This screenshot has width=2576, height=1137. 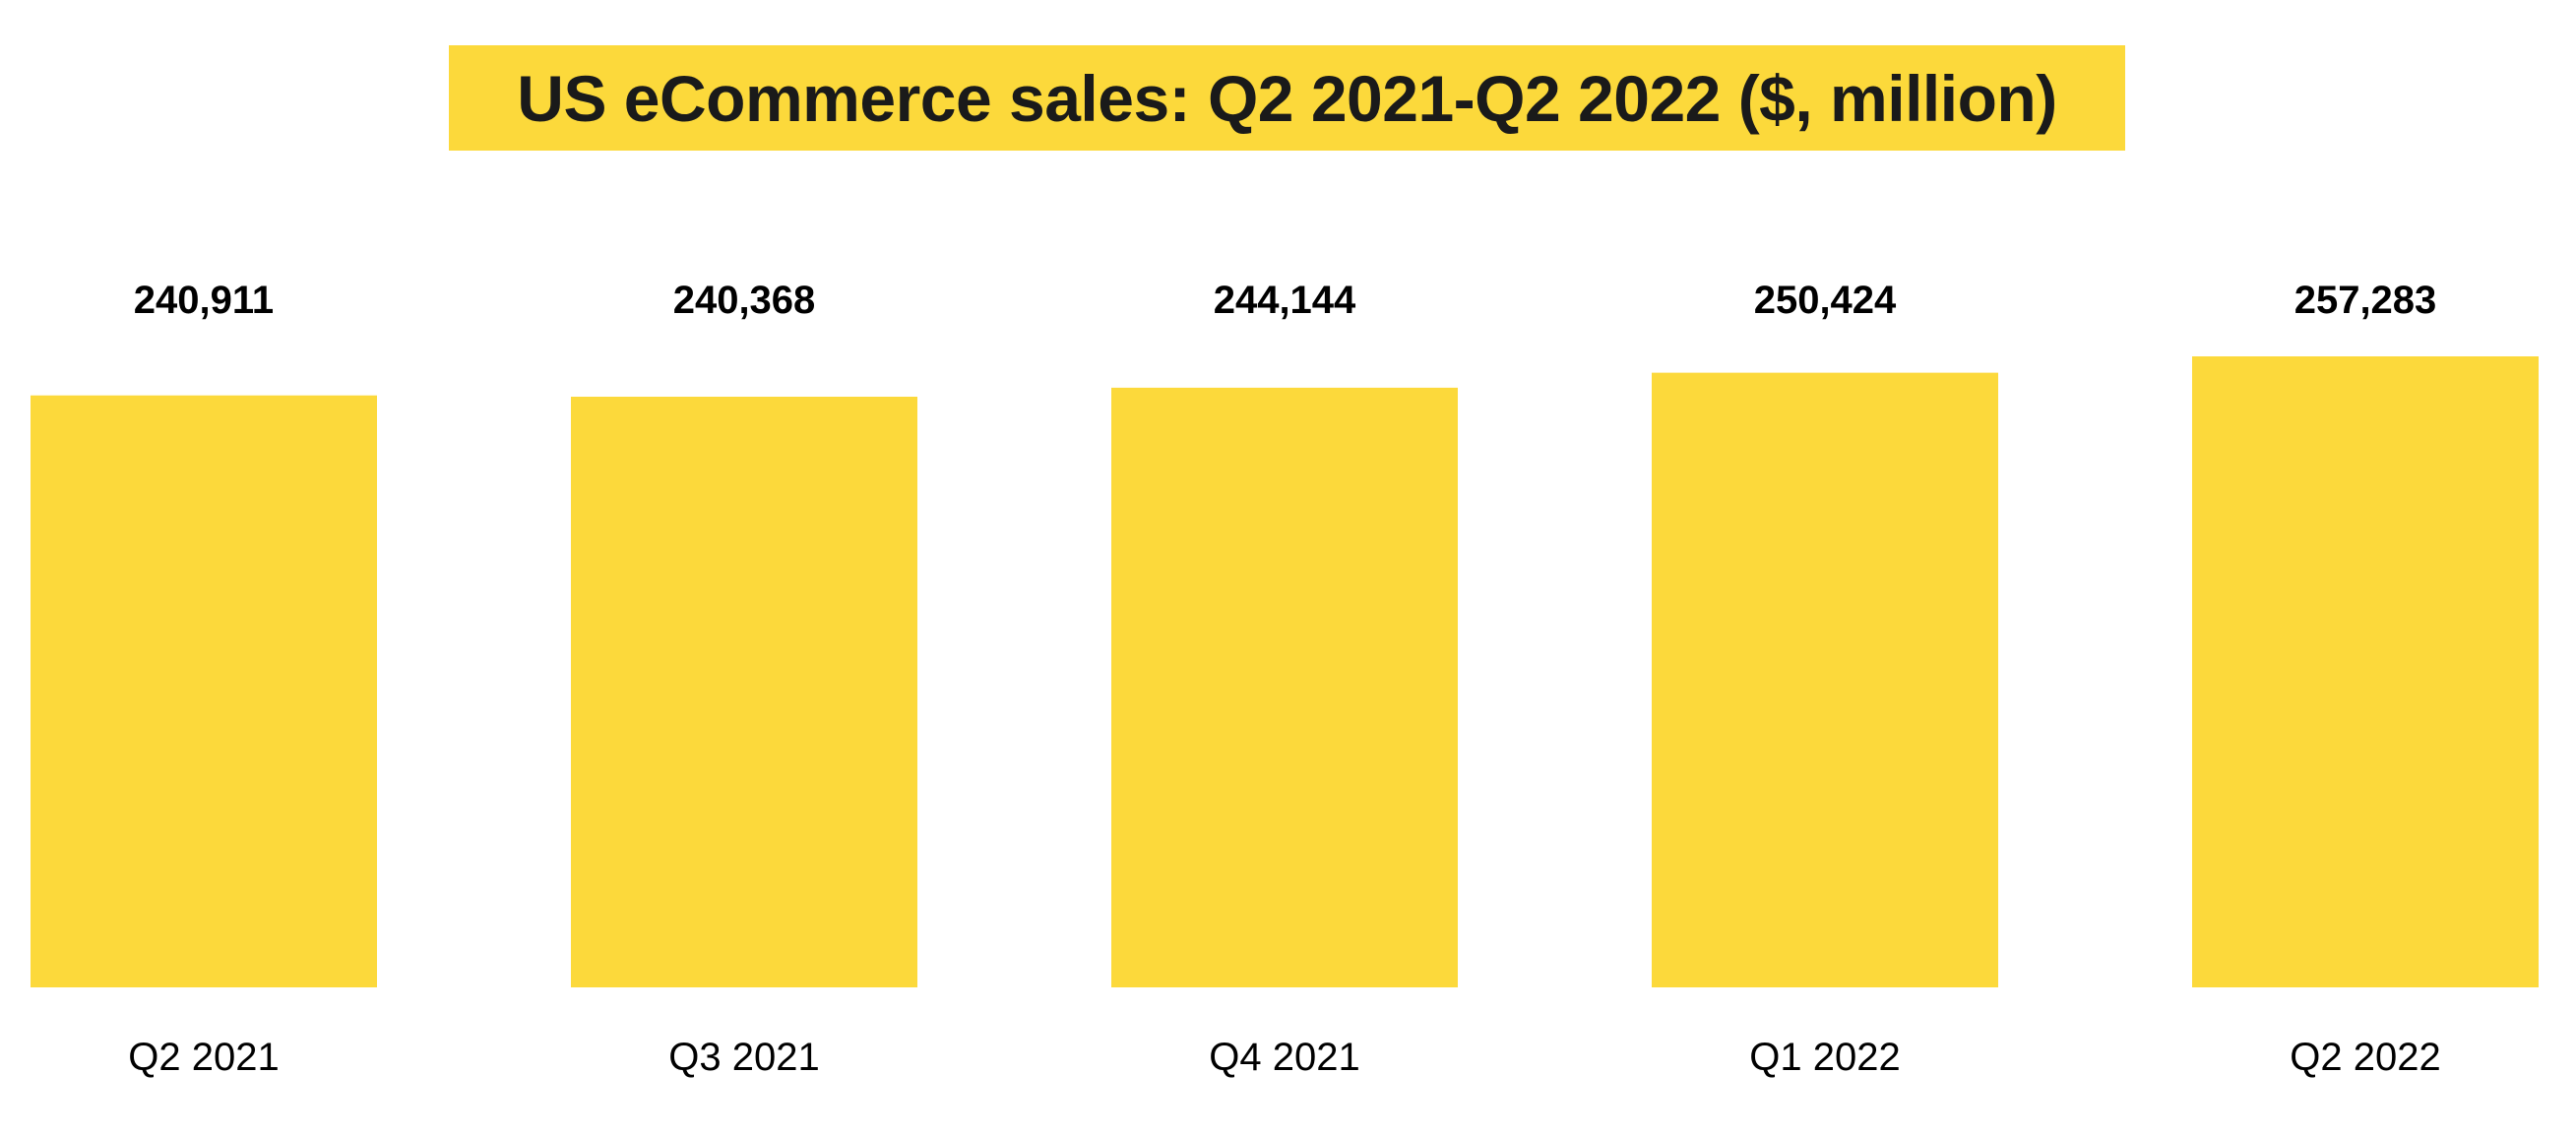 I want to click on value-label: 257,283, so click(x=2365, y=300).